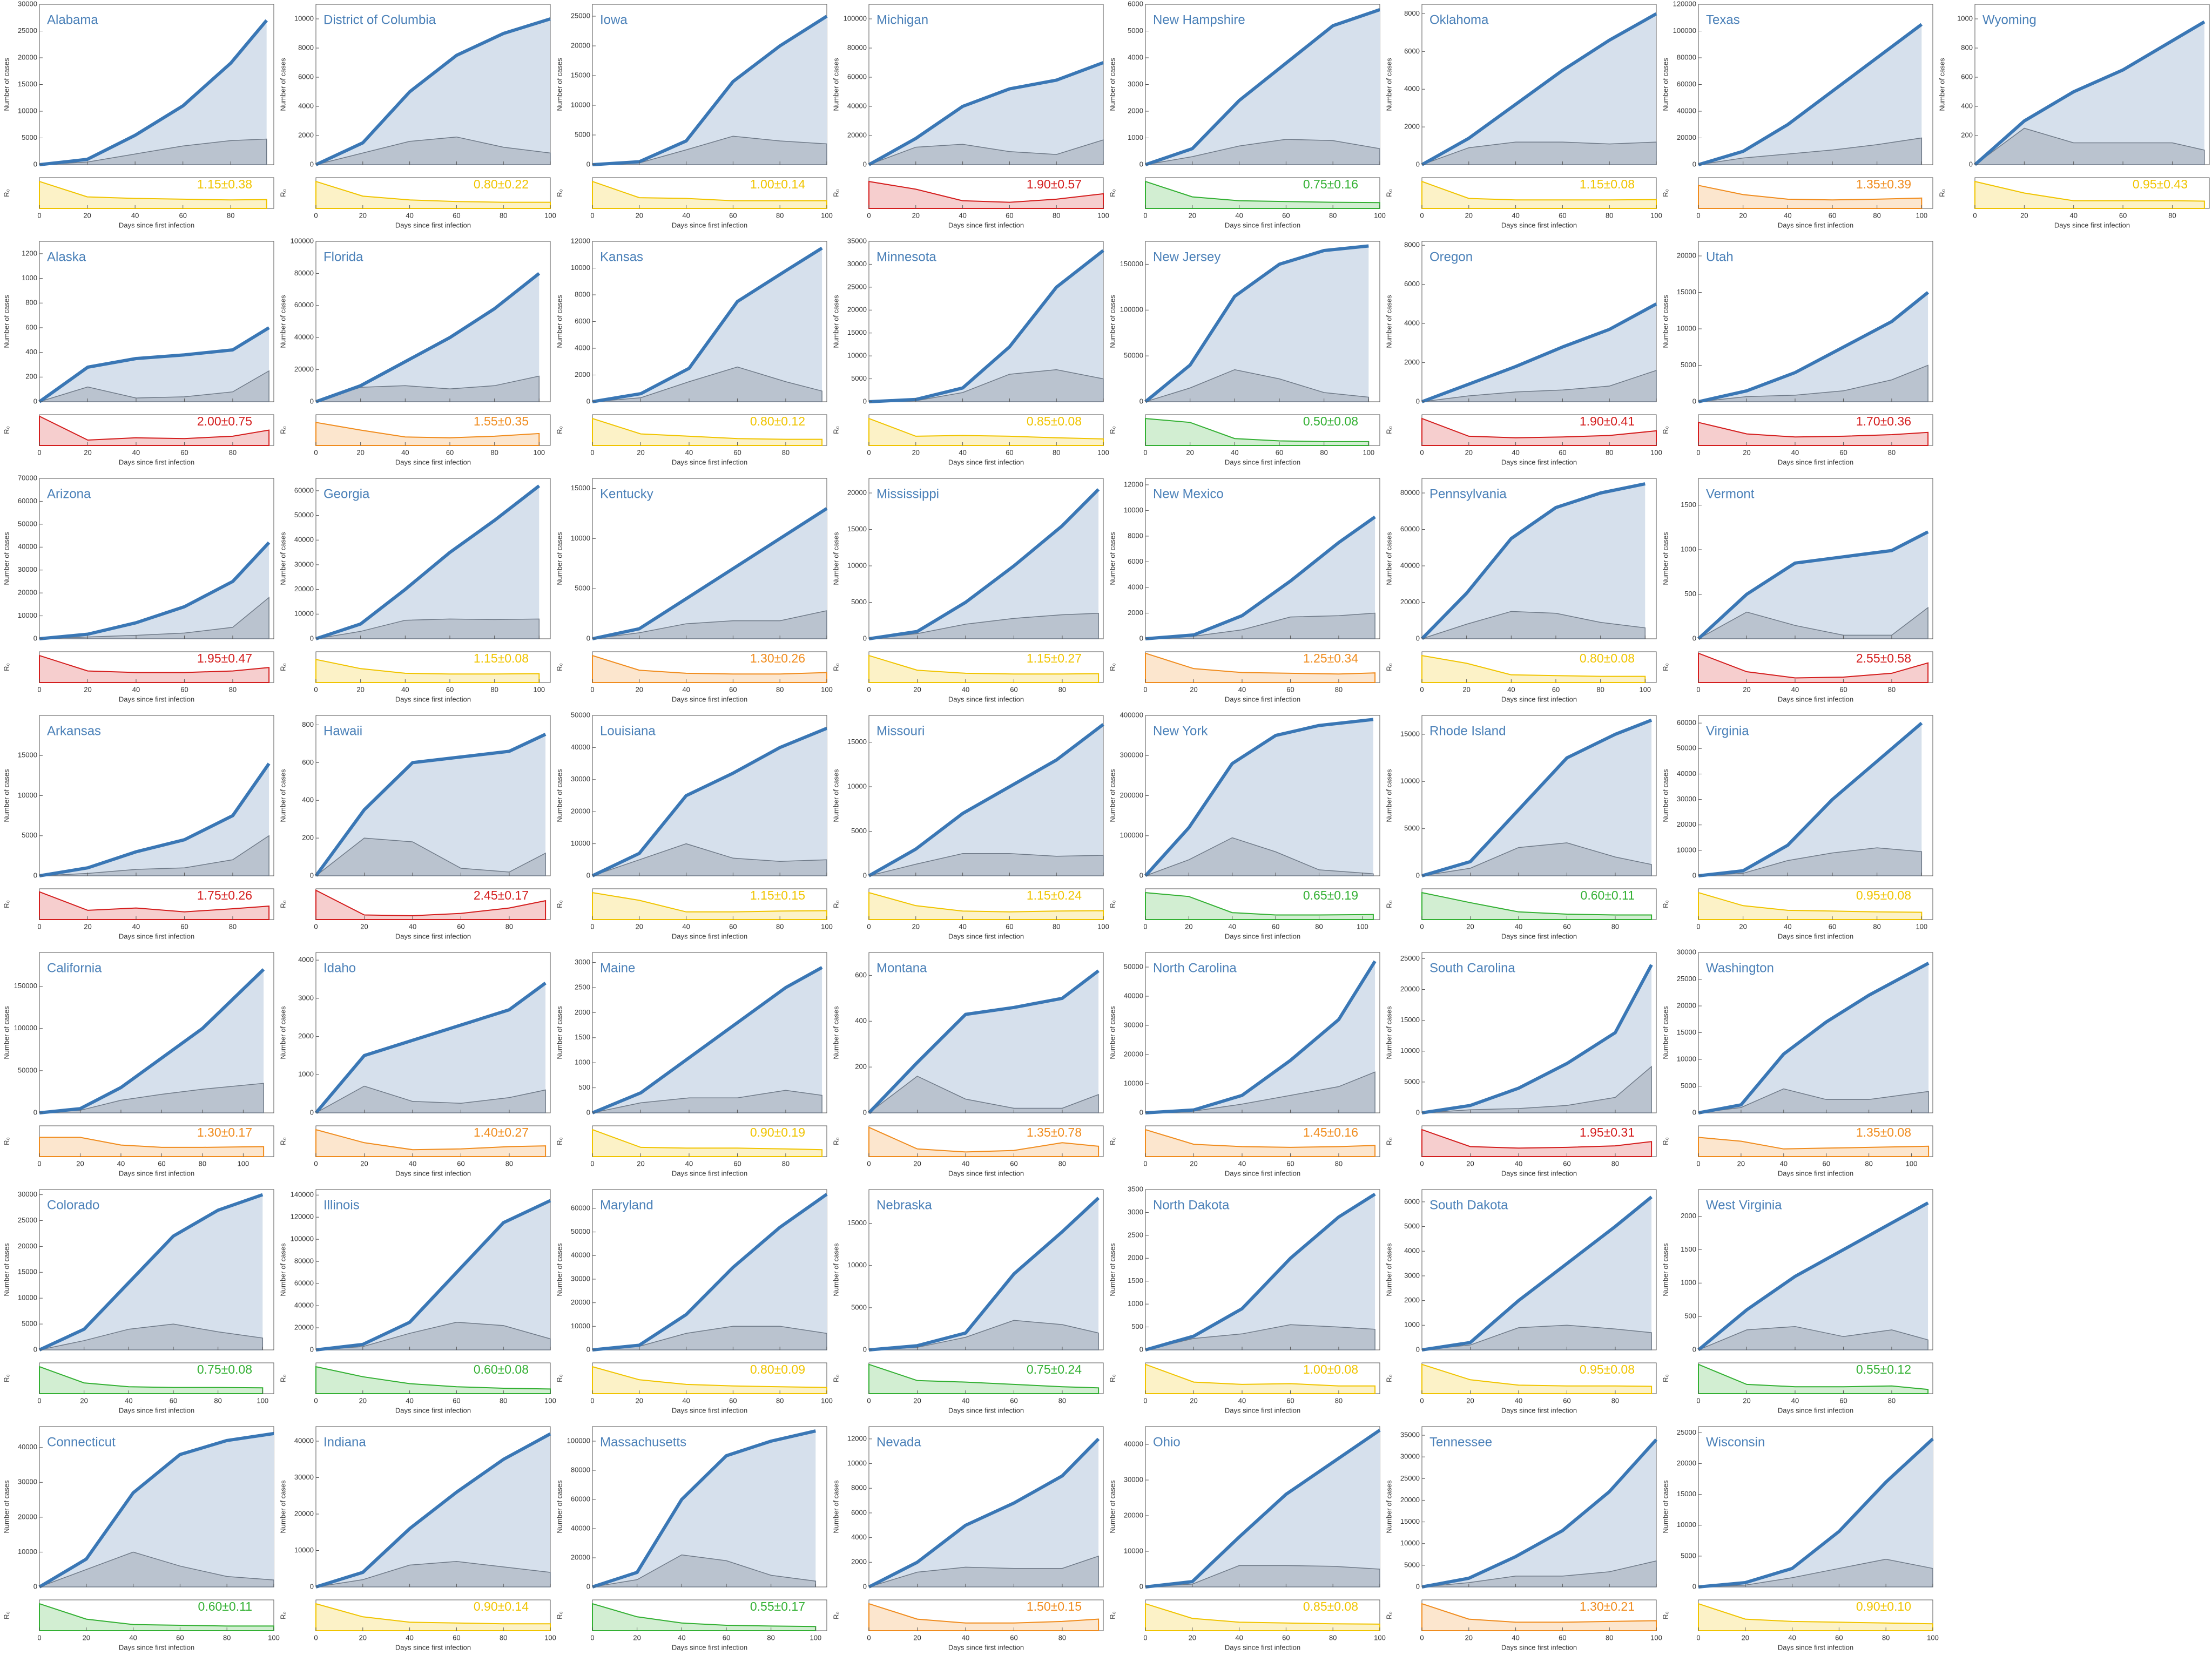  What do you see at coordinates (1412, 1300) in the screenshot?
I see `y-tick-label: 2000` at bounding box center [1412, 1300].